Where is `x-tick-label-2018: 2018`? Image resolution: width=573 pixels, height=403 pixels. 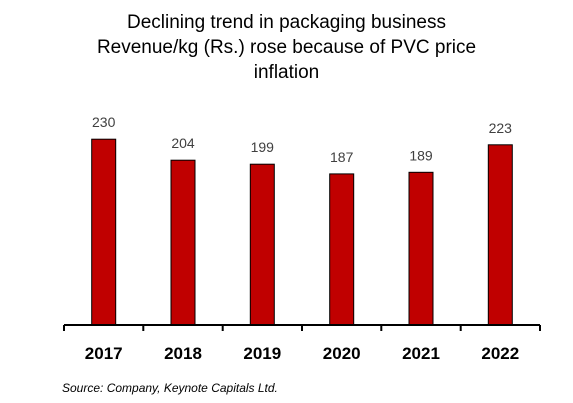
x-tick-label-2018: 2018 is located at coordinates (183, 353).